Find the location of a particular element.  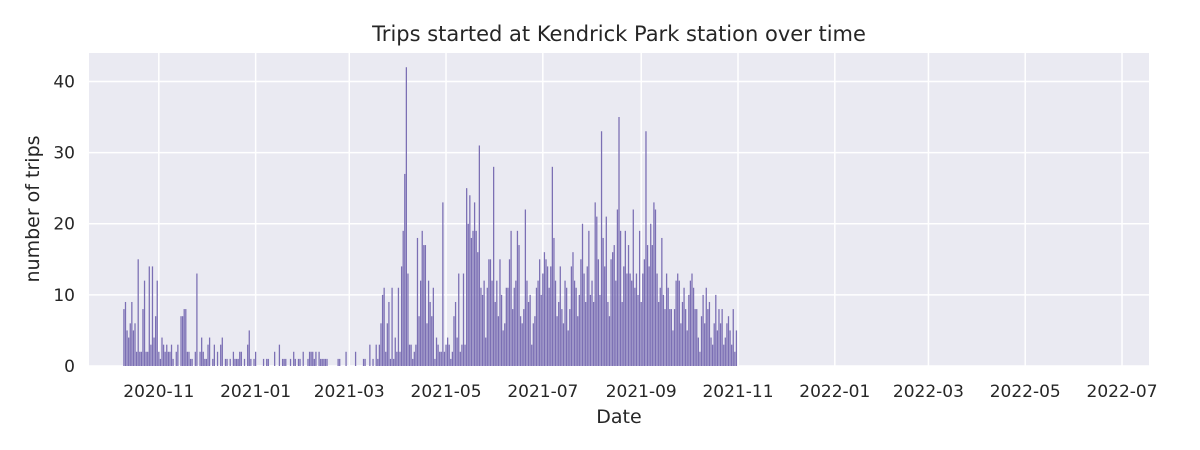

x-tick-label: 2022-07 is located at coordinates (1122, 392).